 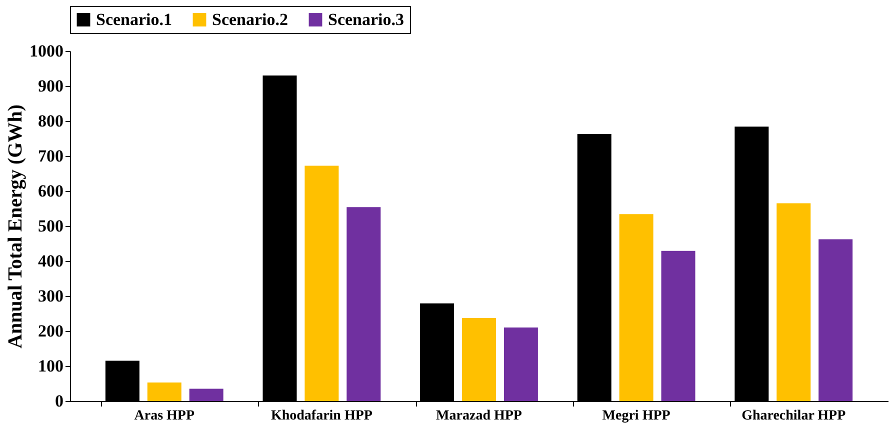 What do you see at coordinates (51, 296) in the screenshot?
I see `y-tick-label: 300` at bounding box center [51, 296].